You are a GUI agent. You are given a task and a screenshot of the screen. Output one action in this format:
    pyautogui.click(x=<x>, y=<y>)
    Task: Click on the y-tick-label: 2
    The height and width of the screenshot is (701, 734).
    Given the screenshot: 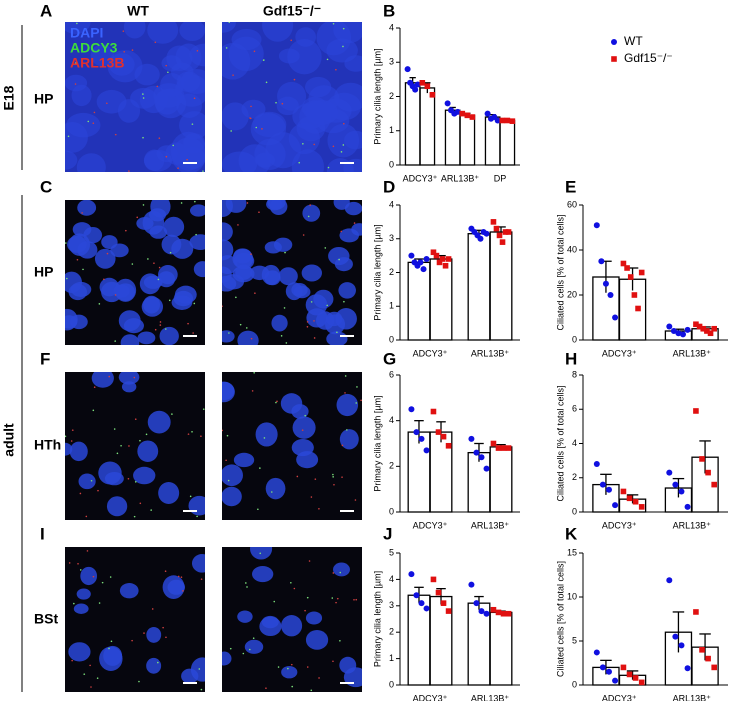 What is the action you would take?
    pyautogui.click(x=574, y=477)
    